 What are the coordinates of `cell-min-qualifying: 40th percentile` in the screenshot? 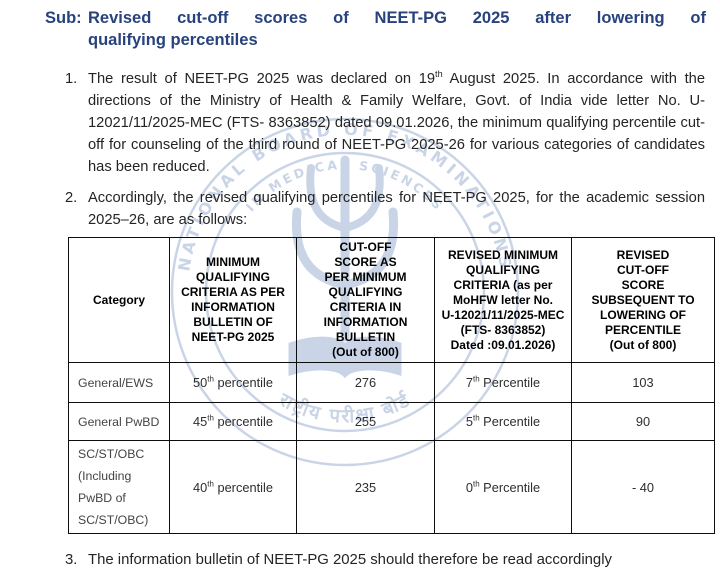 It's located at (233, 487).